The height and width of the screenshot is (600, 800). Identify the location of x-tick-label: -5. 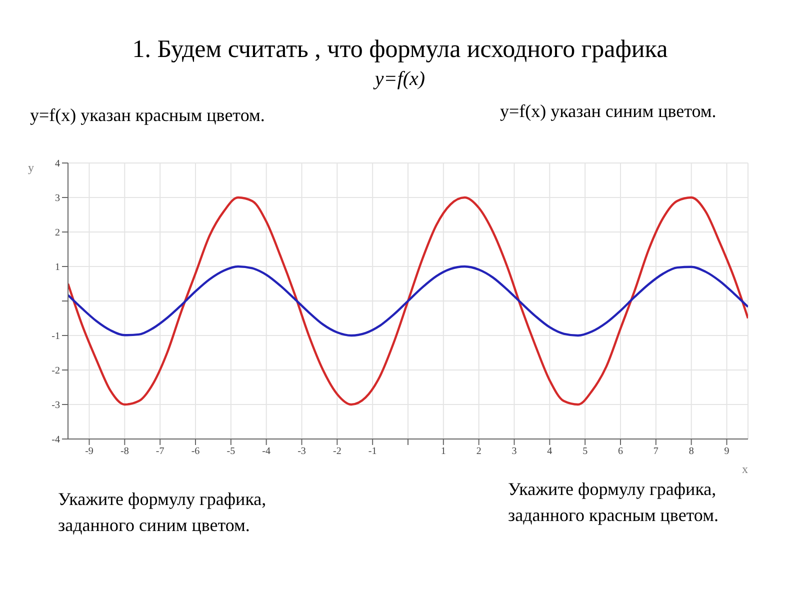
(231, 452).